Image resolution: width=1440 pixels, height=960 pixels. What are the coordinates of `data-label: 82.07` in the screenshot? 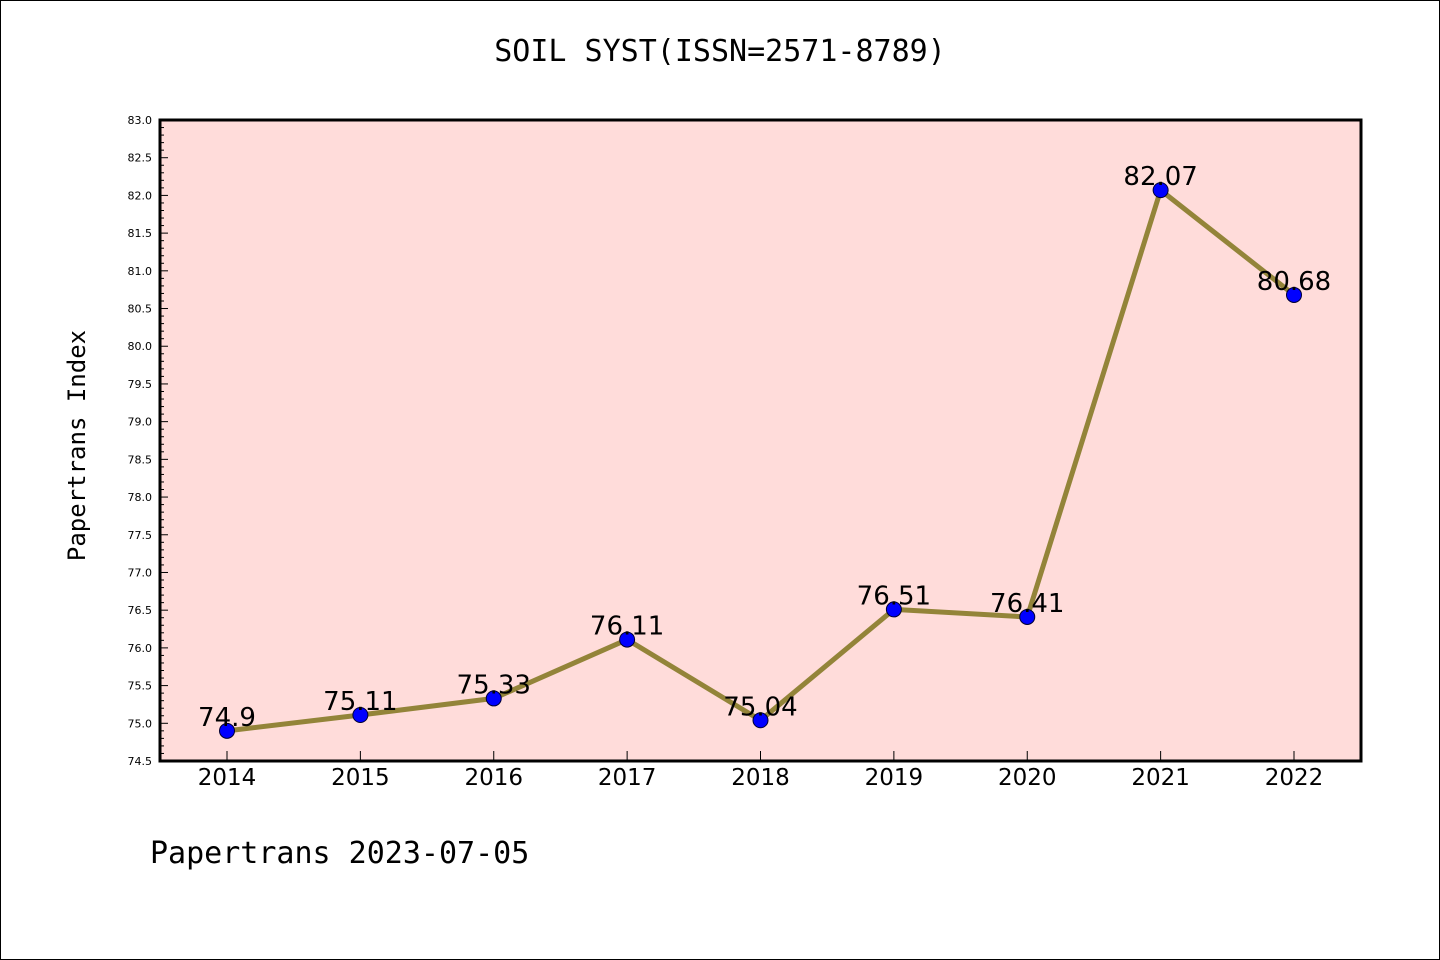 It's located at (1160, 177).